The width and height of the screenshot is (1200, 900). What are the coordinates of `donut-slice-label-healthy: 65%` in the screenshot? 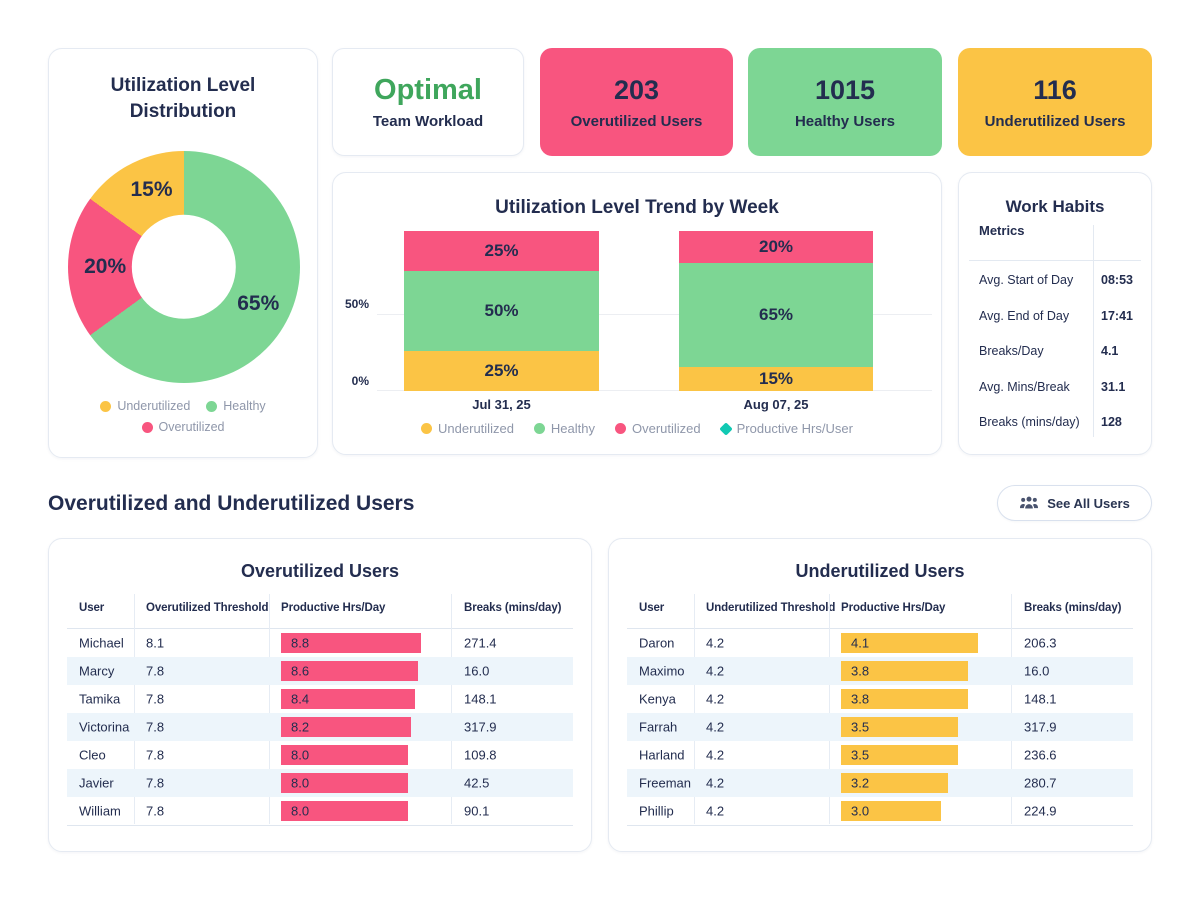 It's located at (258, 304).